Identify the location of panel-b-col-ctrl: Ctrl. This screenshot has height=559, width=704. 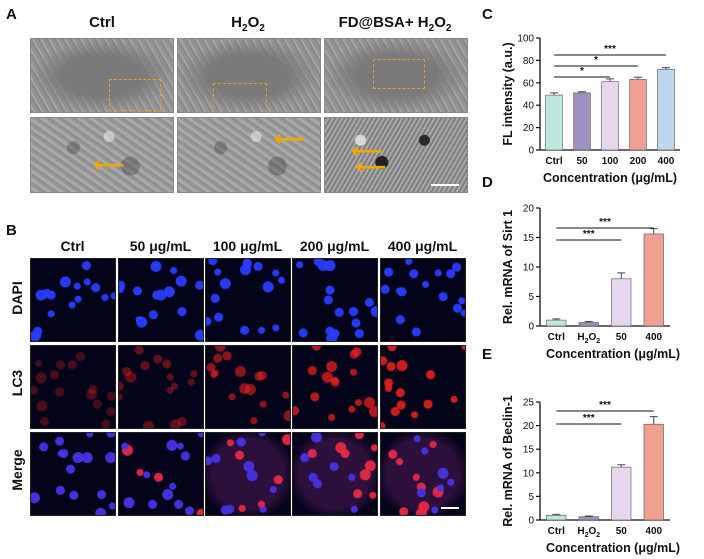
(72, 246).